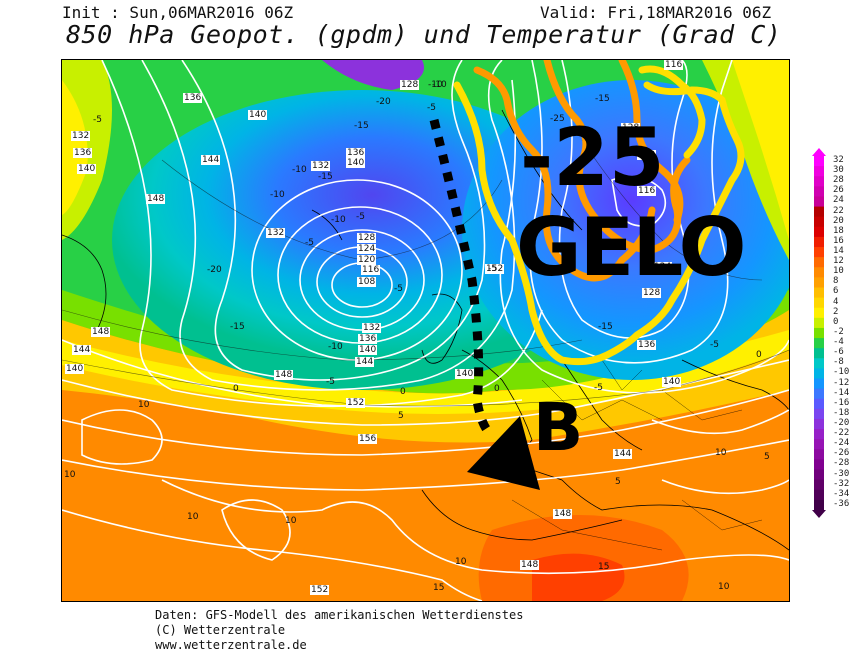  I want to click on gelo-annotation: GELO, so click(631, 247).